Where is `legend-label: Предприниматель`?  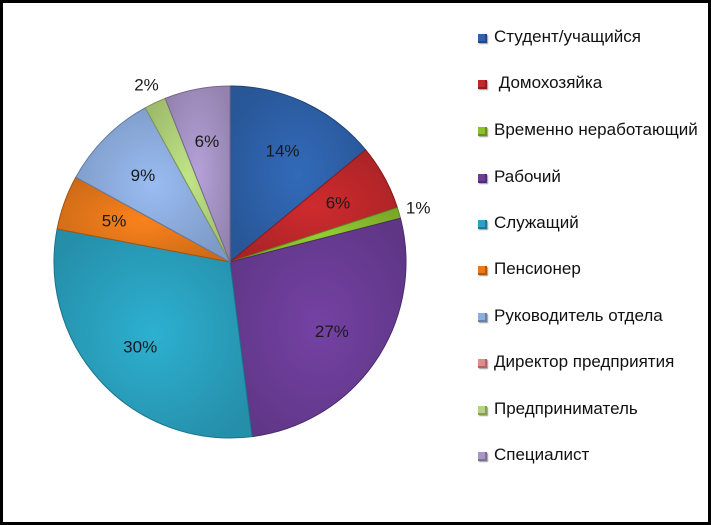 legend-label: Предприниматель is located at coordinates (566, 408).